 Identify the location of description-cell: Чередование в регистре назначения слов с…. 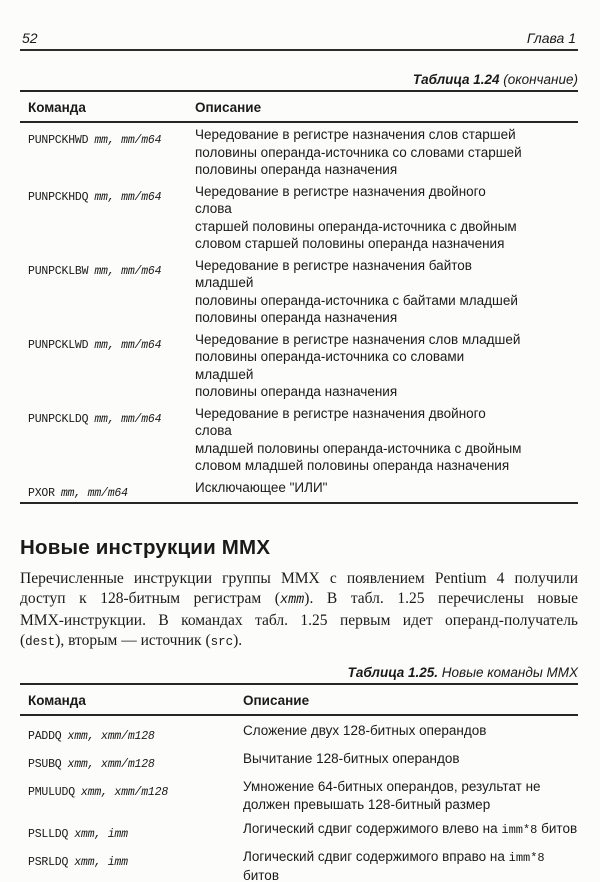
(360, 152).